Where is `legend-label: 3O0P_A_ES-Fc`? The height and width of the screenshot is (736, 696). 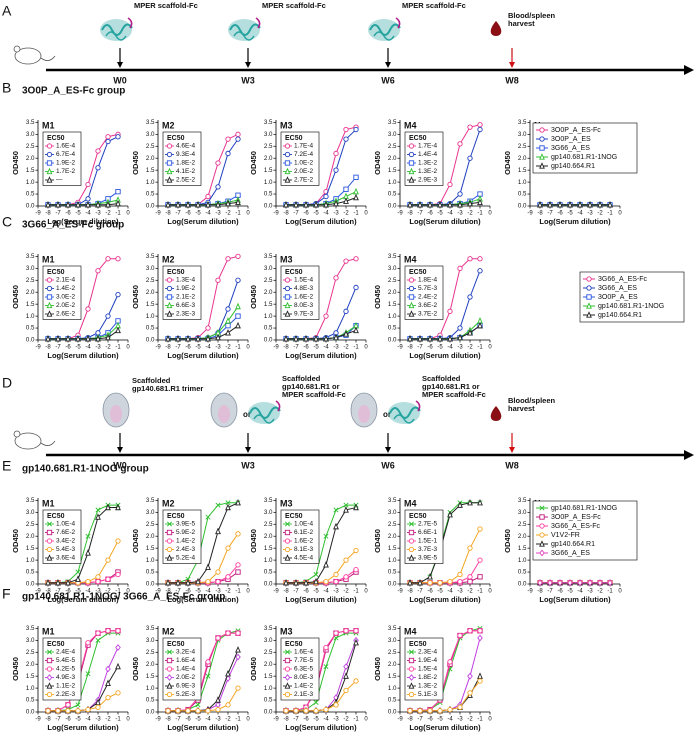
legend-label: 3O0P_A_ES-Fc is located at coordinates (576, 130).